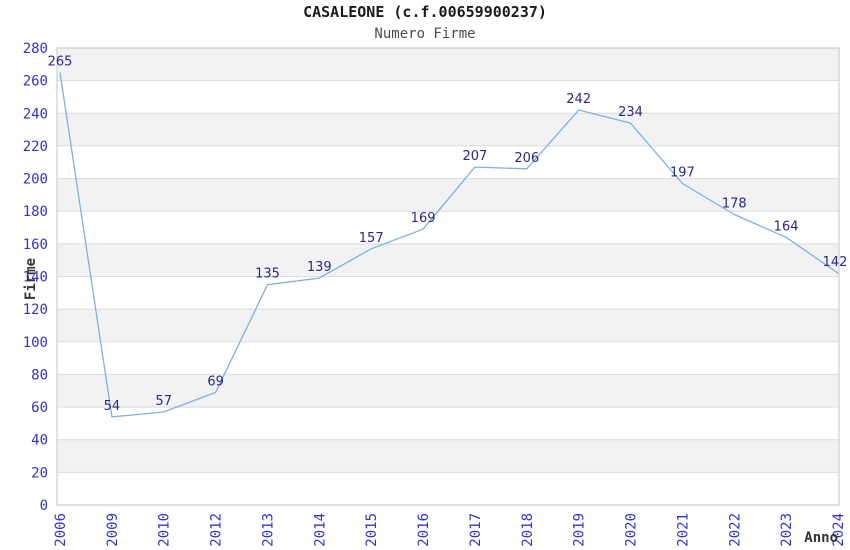 The image size is (850, 550). I want to click on x-tick-label: 2021, so click(683, 530).